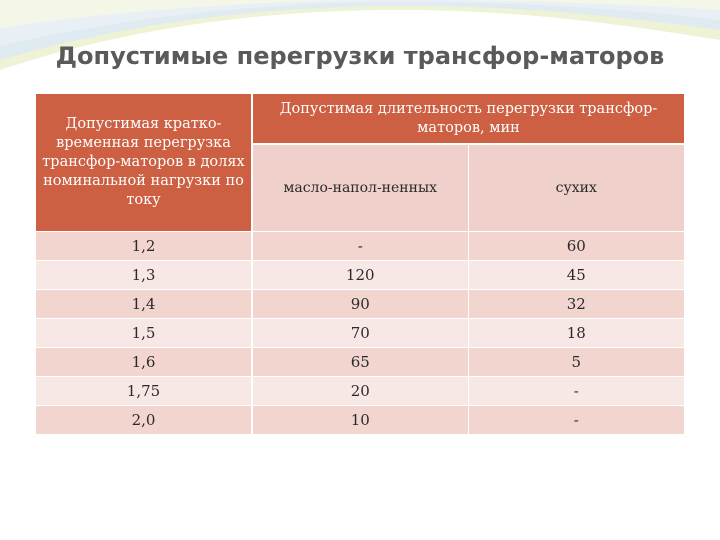  I want to click on cell-load: 1,2, so click(144, 246).